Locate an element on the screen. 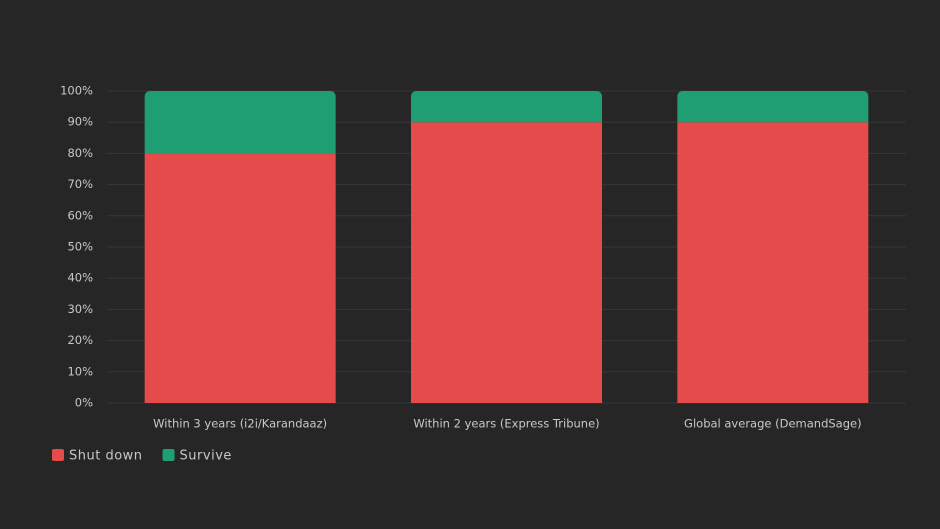  x-tick-label: Within 2 years (Express Tribune) is located at coordinates (506, 424).